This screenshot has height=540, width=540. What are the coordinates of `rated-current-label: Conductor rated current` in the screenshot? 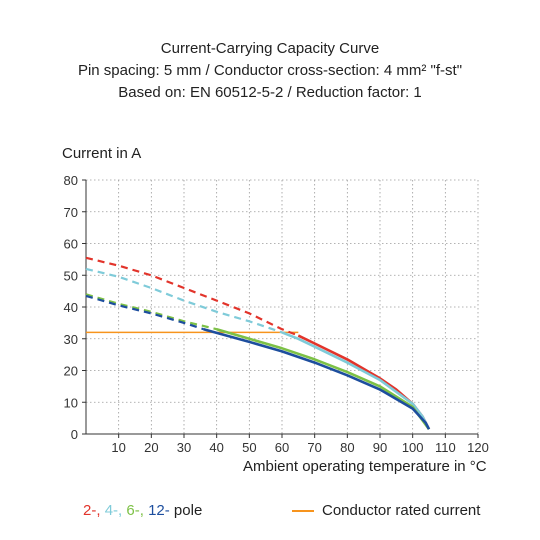 It's located at (401, 510).